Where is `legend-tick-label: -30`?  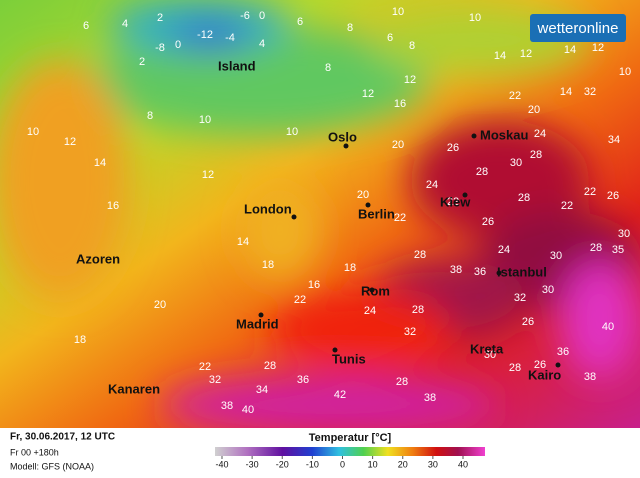 legend-tick-label: -30 is located at coordinates (252, 464).